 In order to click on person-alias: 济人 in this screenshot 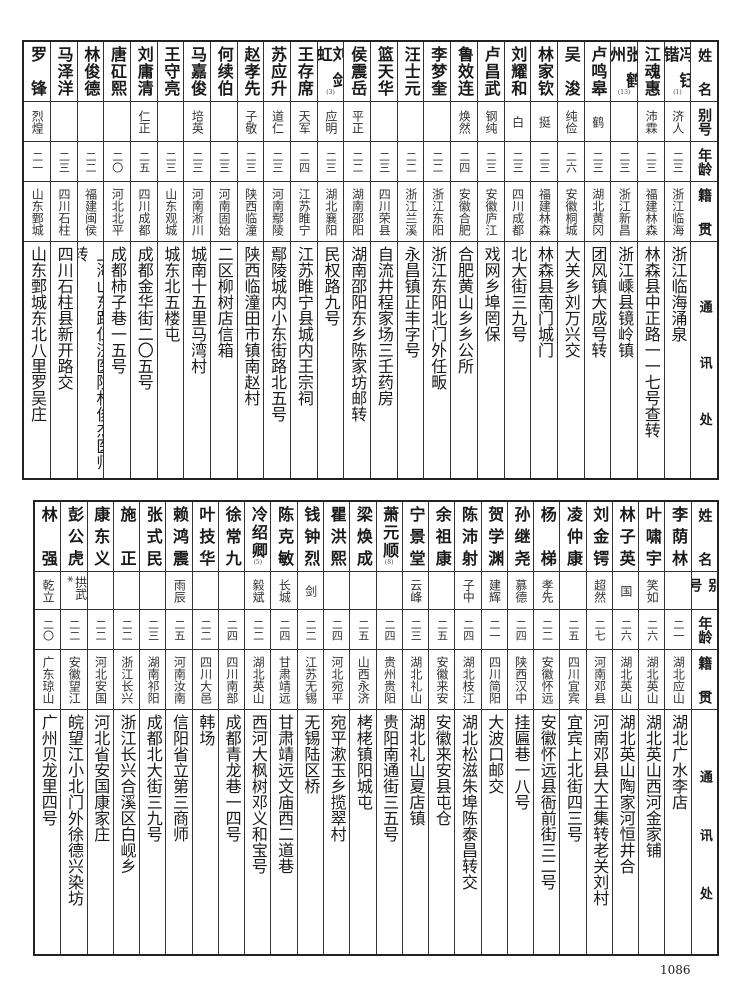, I will do `click(677, 121)`.